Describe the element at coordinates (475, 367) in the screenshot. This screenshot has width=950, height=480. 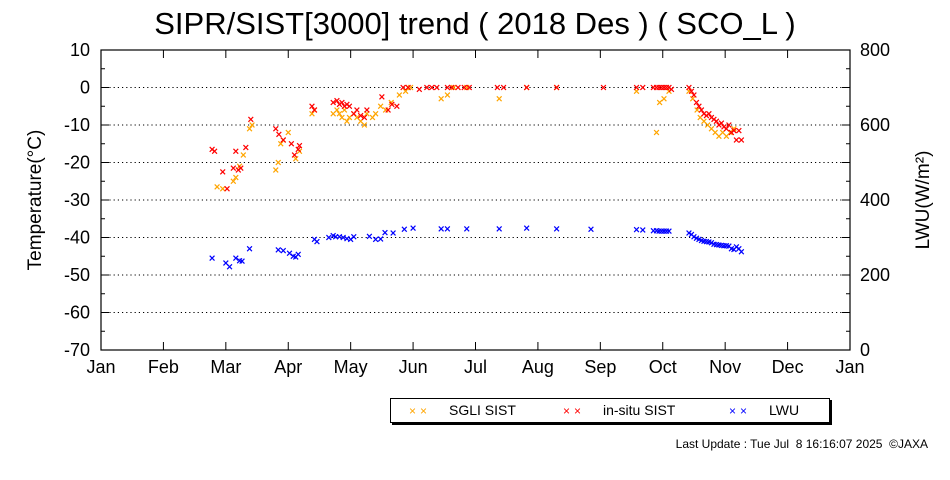
I see `x-tick-label: Jul` at that location.